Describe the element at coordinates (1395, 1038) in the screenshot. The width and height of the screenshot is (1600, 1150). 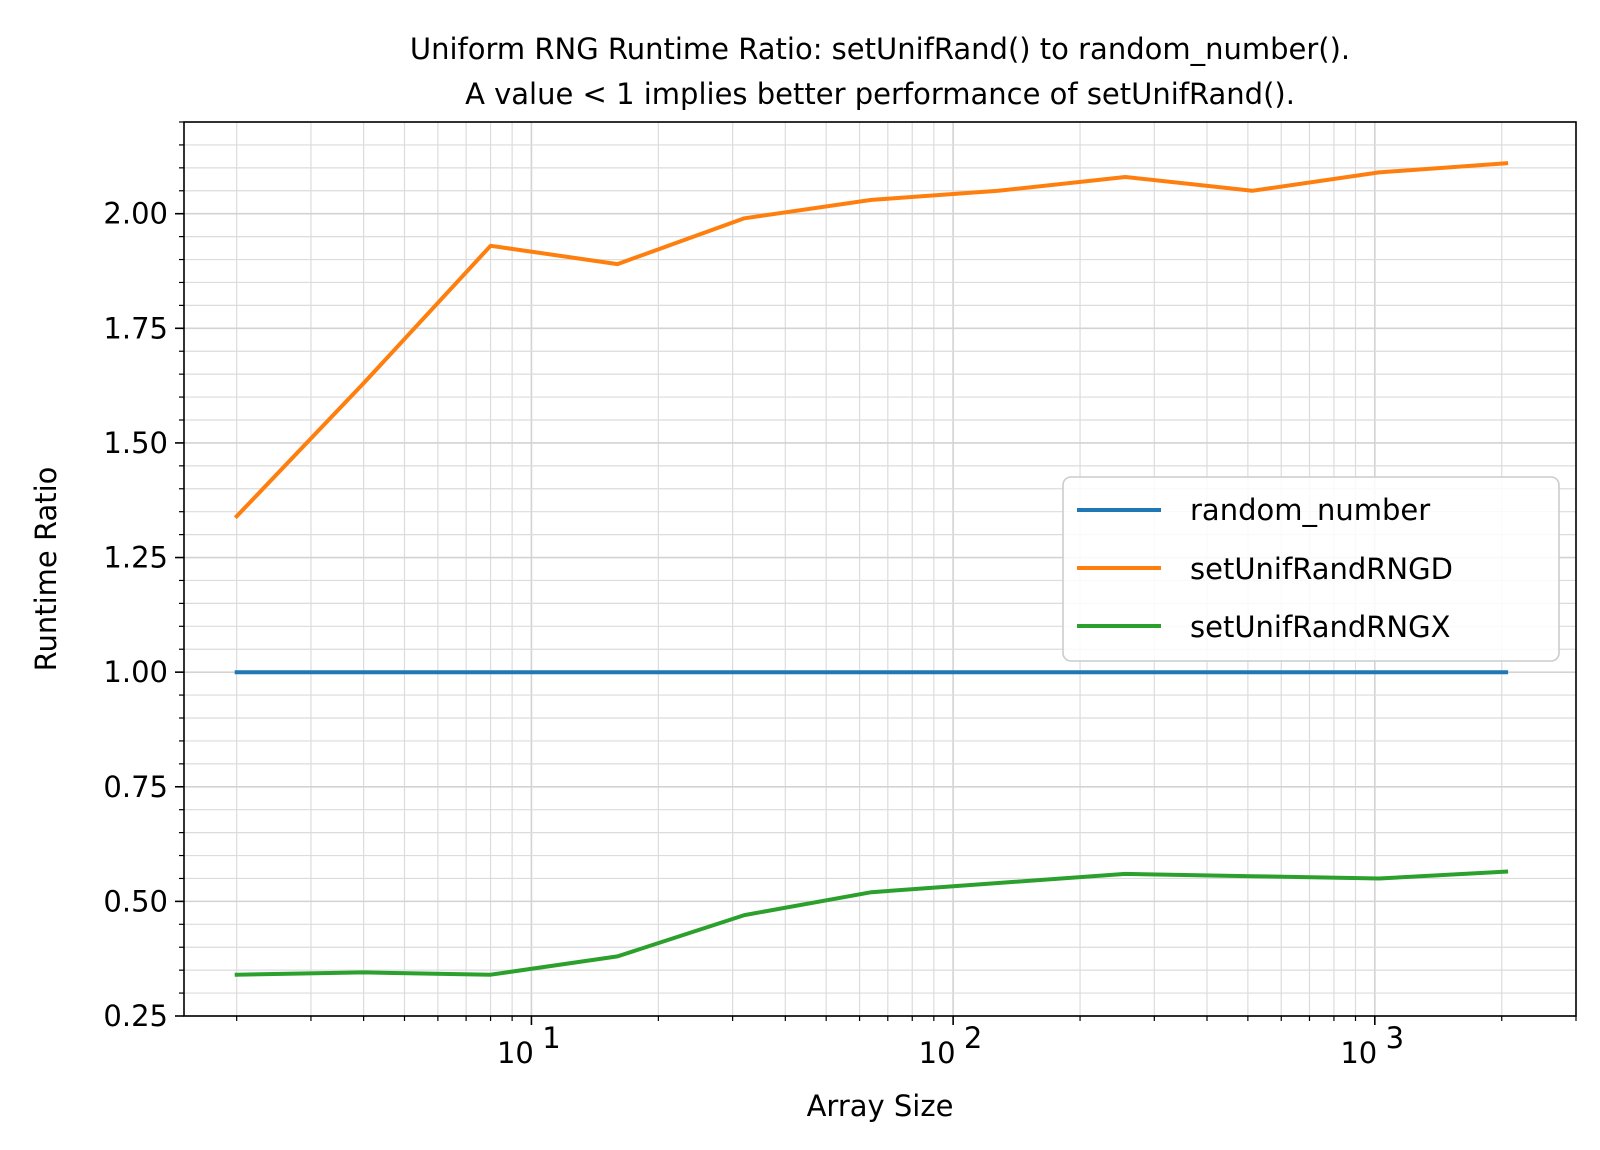
I see `x-tick-label-exponent: 3` at that location.